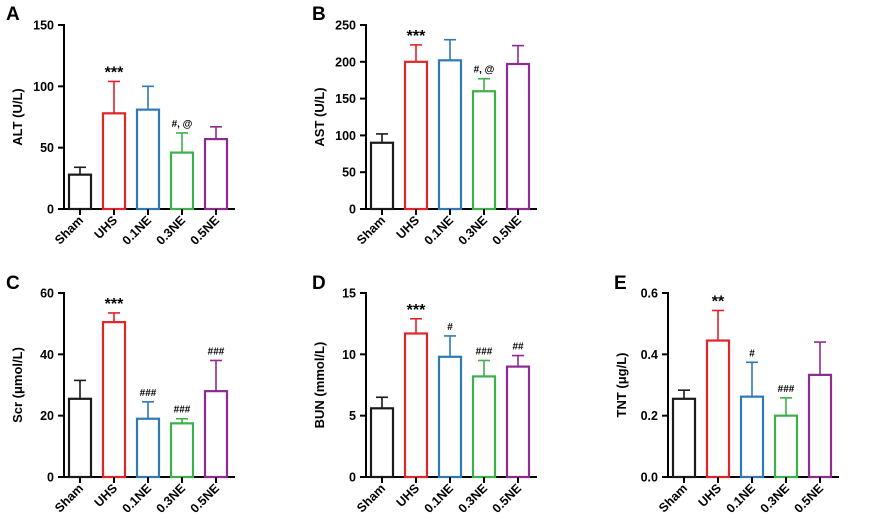 This screenshot has height=529, width=886. What do you see at coordinates (649, 294) in the screenshot?
I see `y-tick-label: 0.6` at bounding box center [649, 294].